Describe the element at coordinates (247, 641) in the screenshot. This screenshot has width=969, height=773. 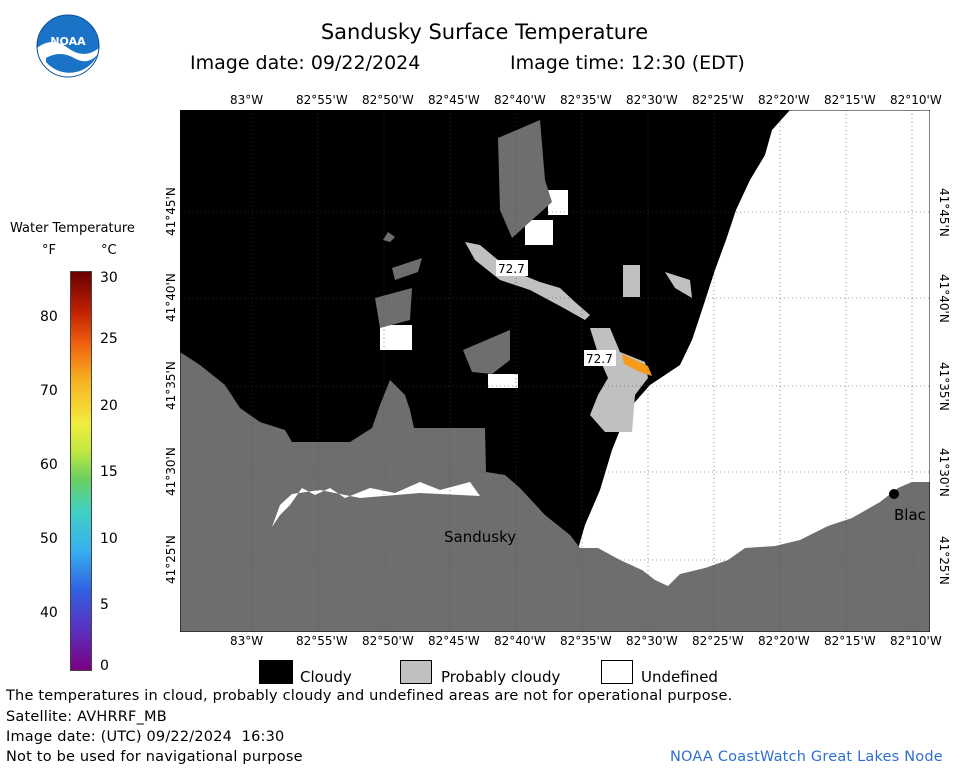
I see `lon-label-bottom: 83°W` at that location.